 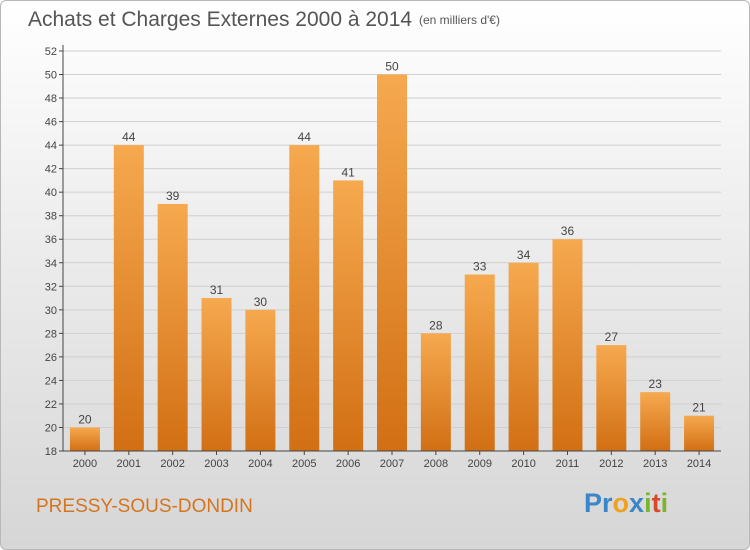 I want to click on bar-value-label: 30, so click(x=261, y=302).